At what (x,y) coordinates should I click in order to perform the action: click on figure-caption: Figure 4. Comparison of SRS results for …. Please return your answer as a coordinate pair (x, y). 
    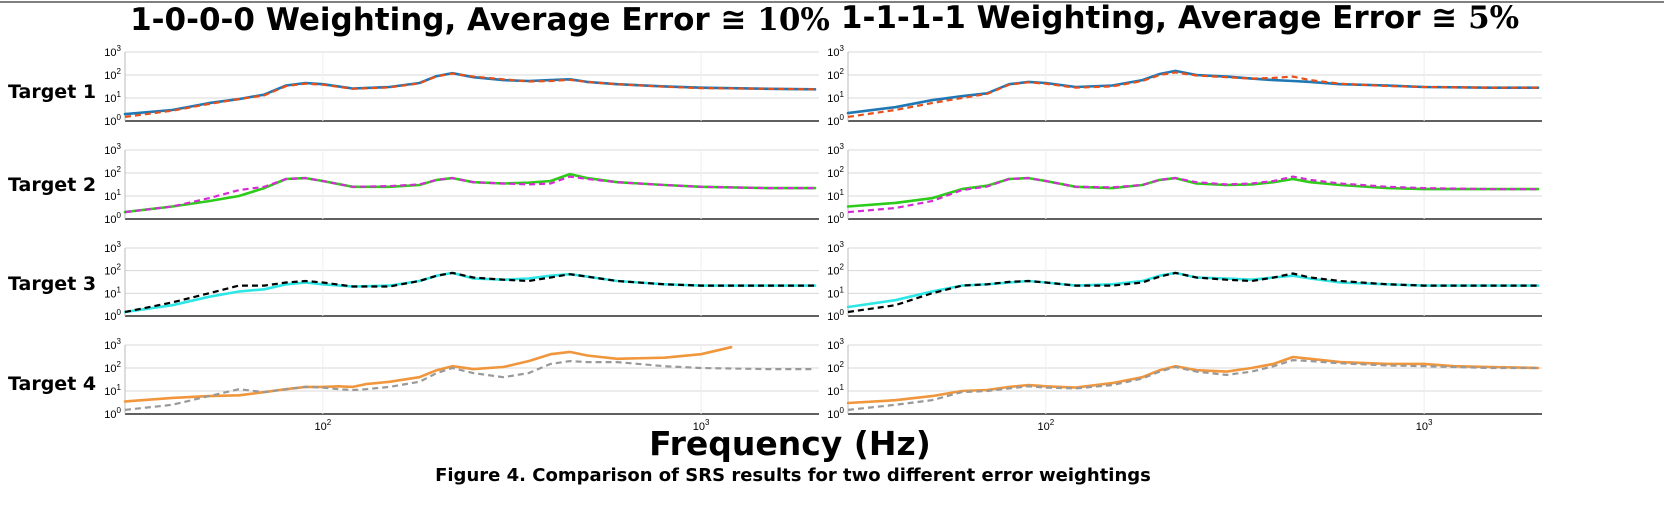
    Looking at the image, I should click on (793, 475).